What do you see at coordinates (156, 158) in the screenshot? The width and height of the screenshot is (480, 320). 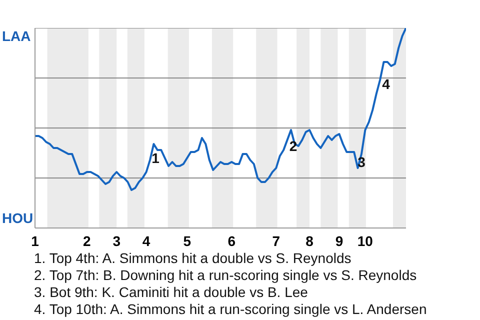 I see `annotation: 1` at bounding box center [156, 158].